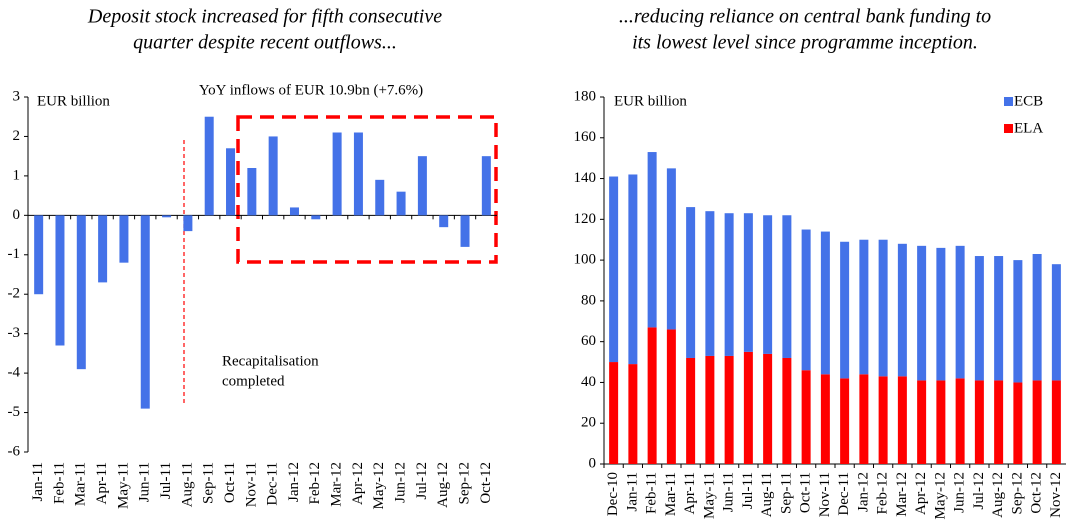 This screenshot has height=526, width=1066. Describe the element at coordinates (863, 492) in the screenshot. I see `x-tick-label: Jan-12` at that location.